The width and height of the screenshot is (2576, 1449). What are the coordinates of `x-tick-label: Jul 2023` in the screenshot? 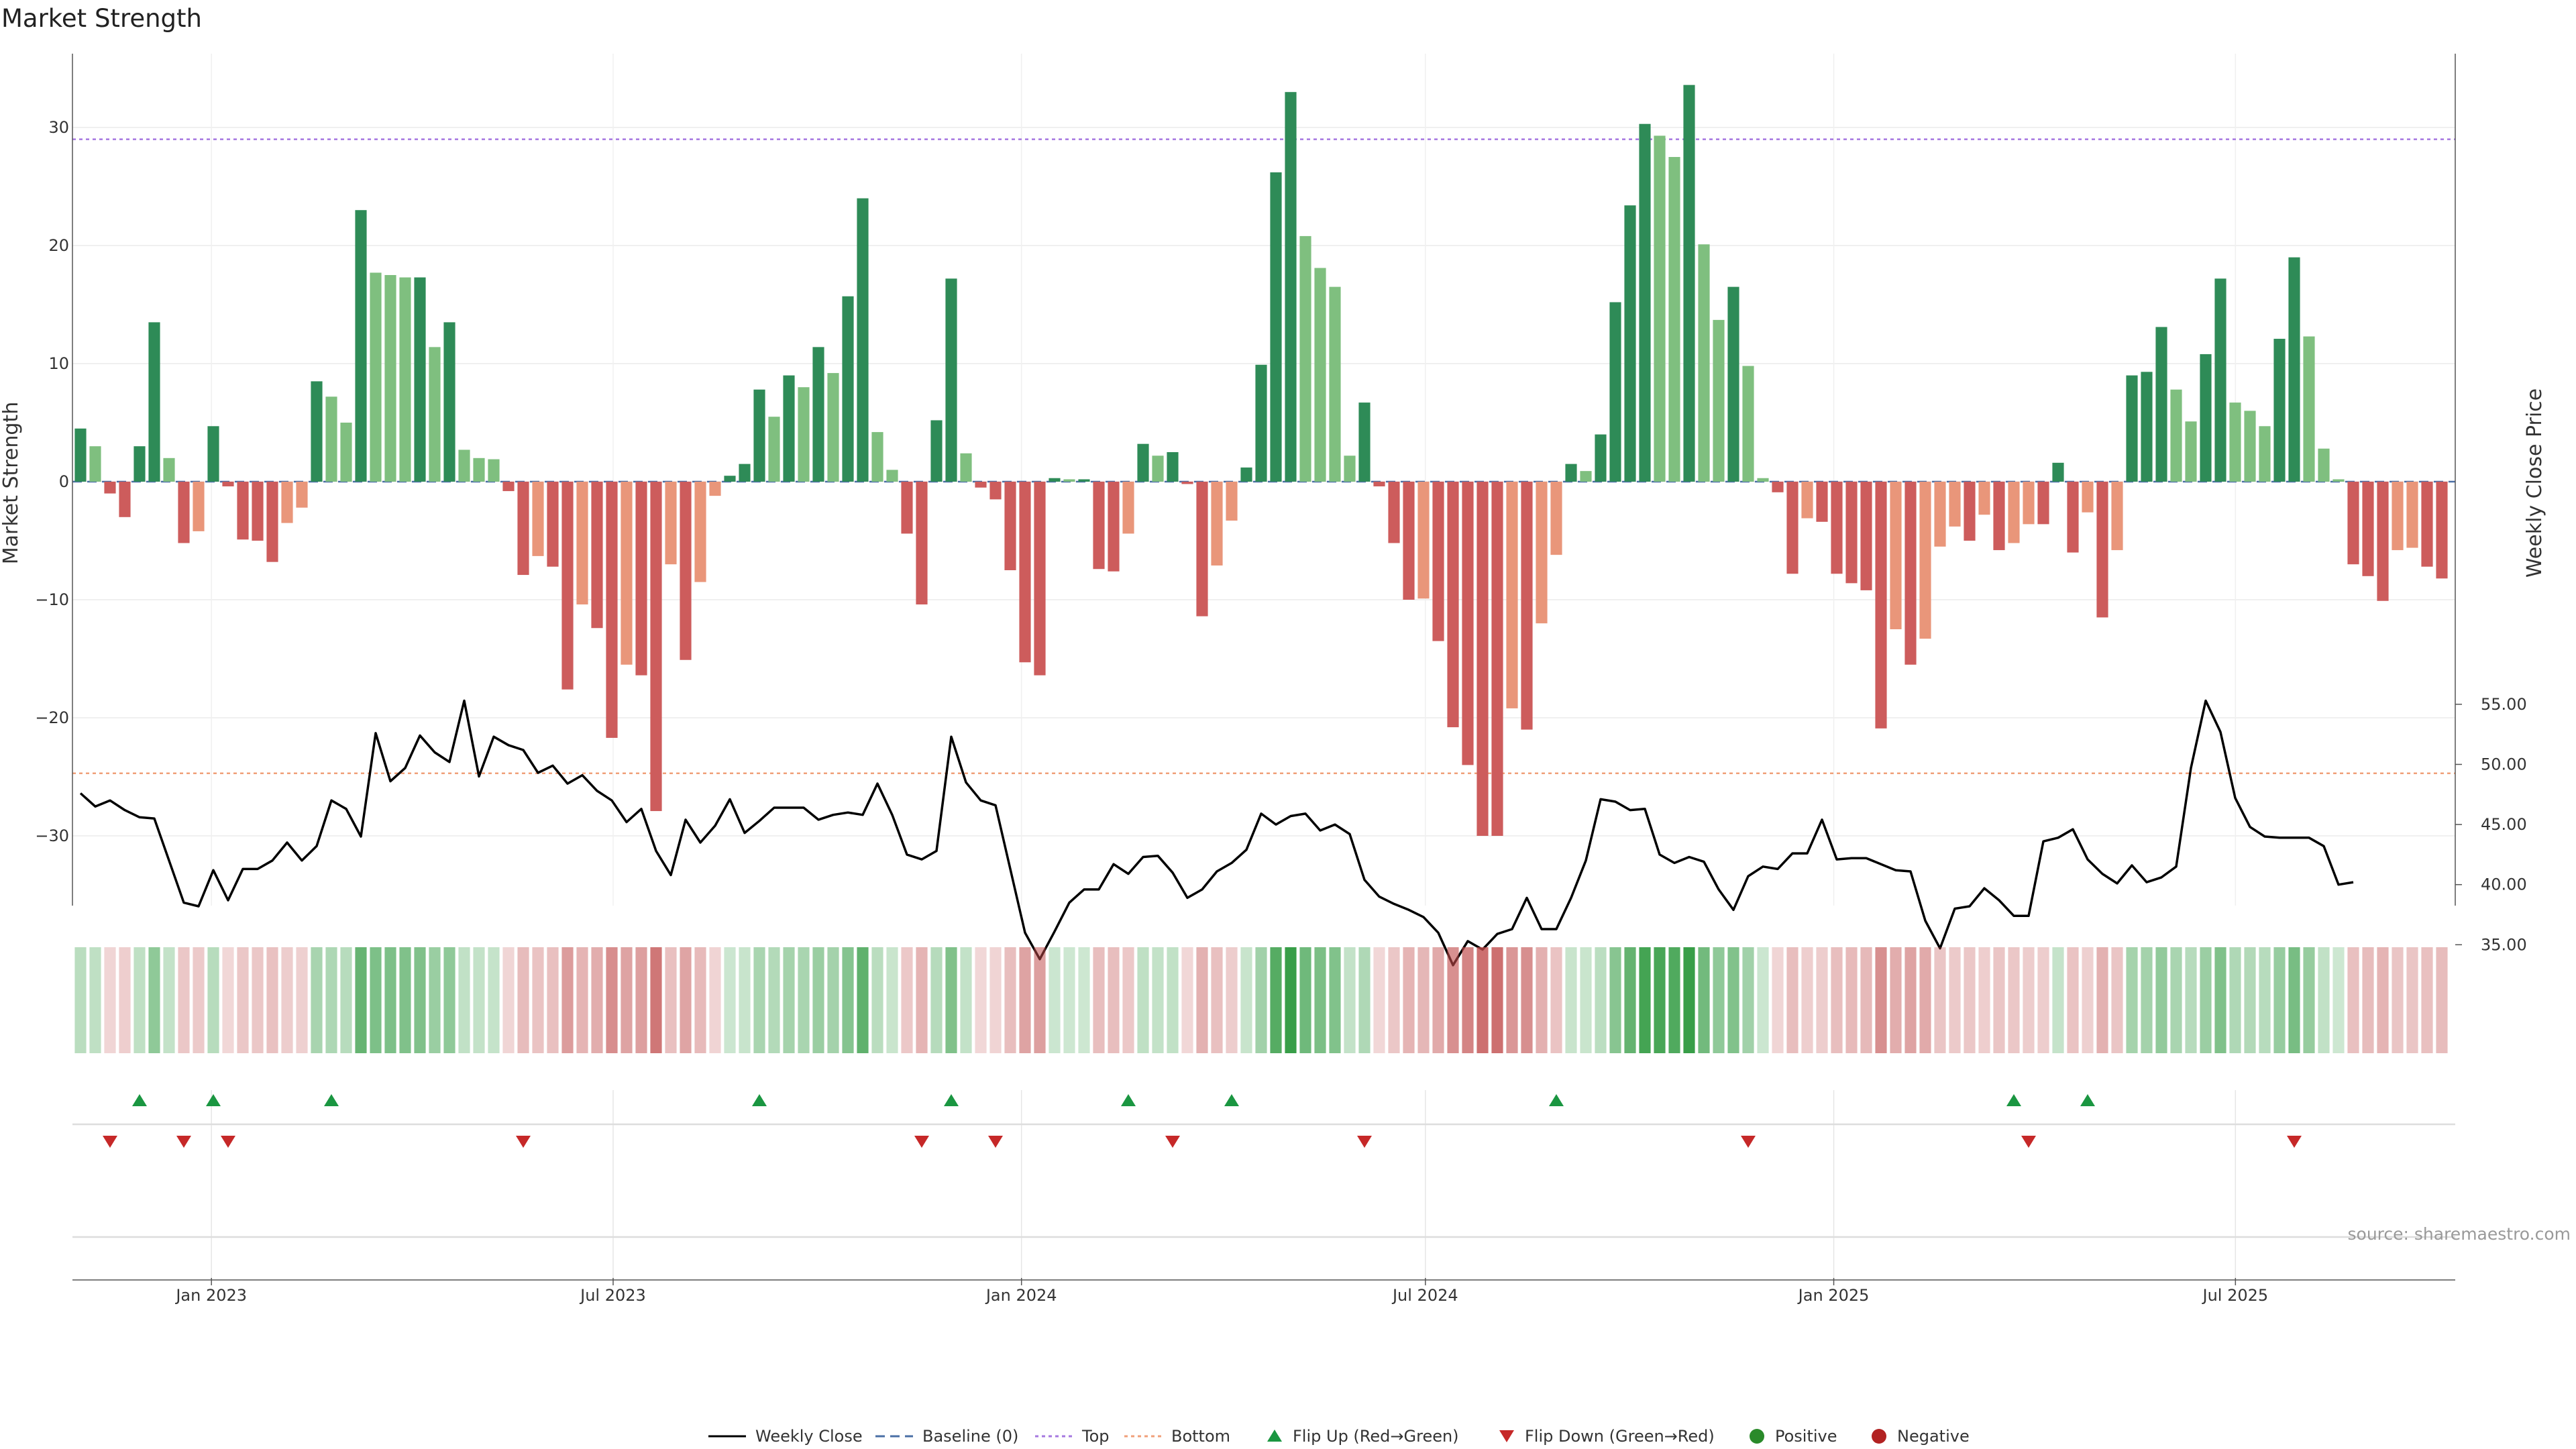 It's located at (612, 1295).